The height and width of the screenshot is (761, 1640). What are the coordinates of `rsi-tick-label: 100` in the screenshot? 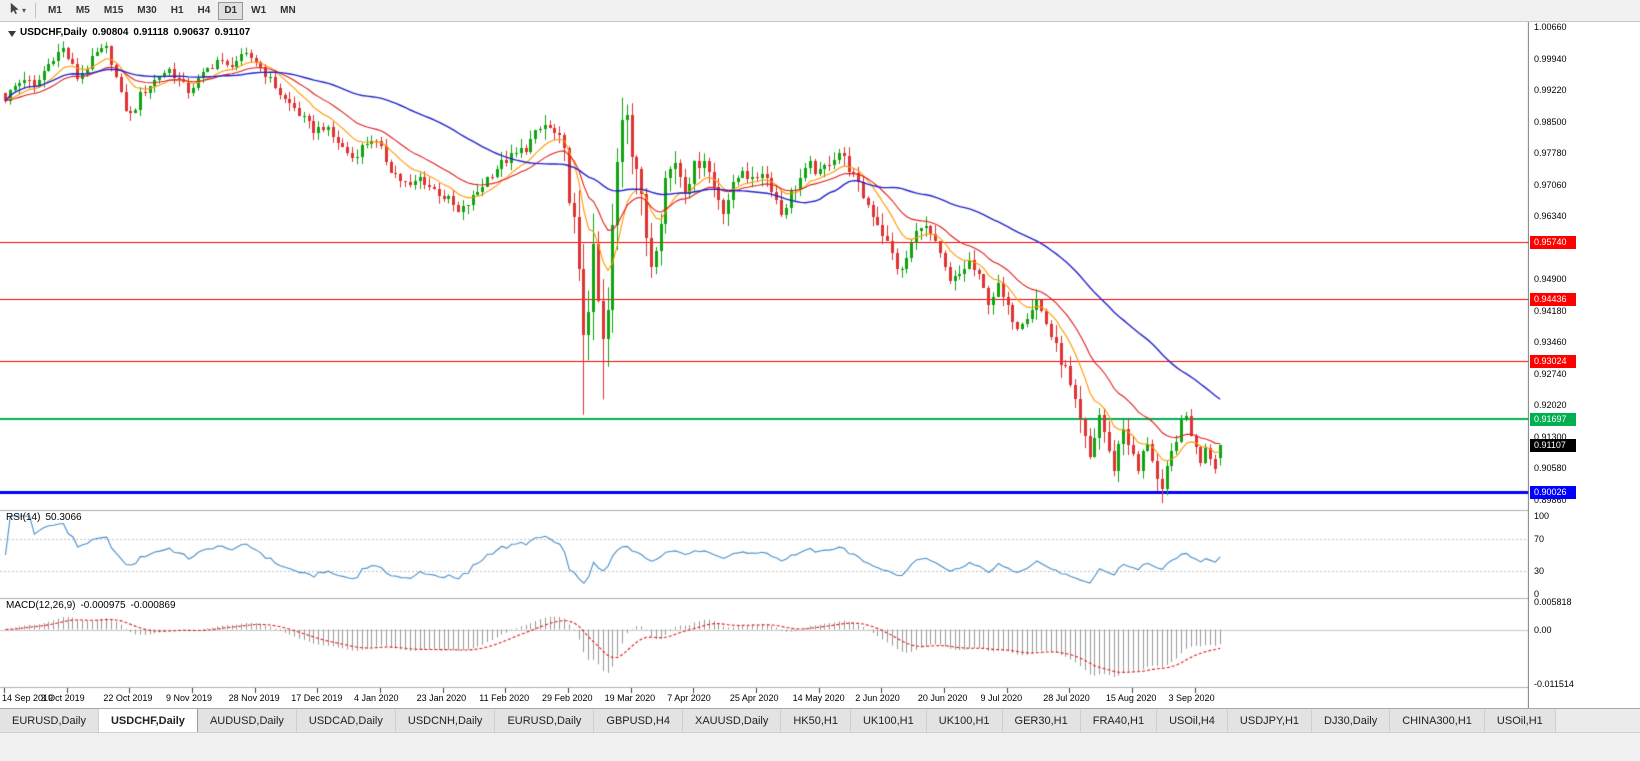 It's located at (1542, 516).